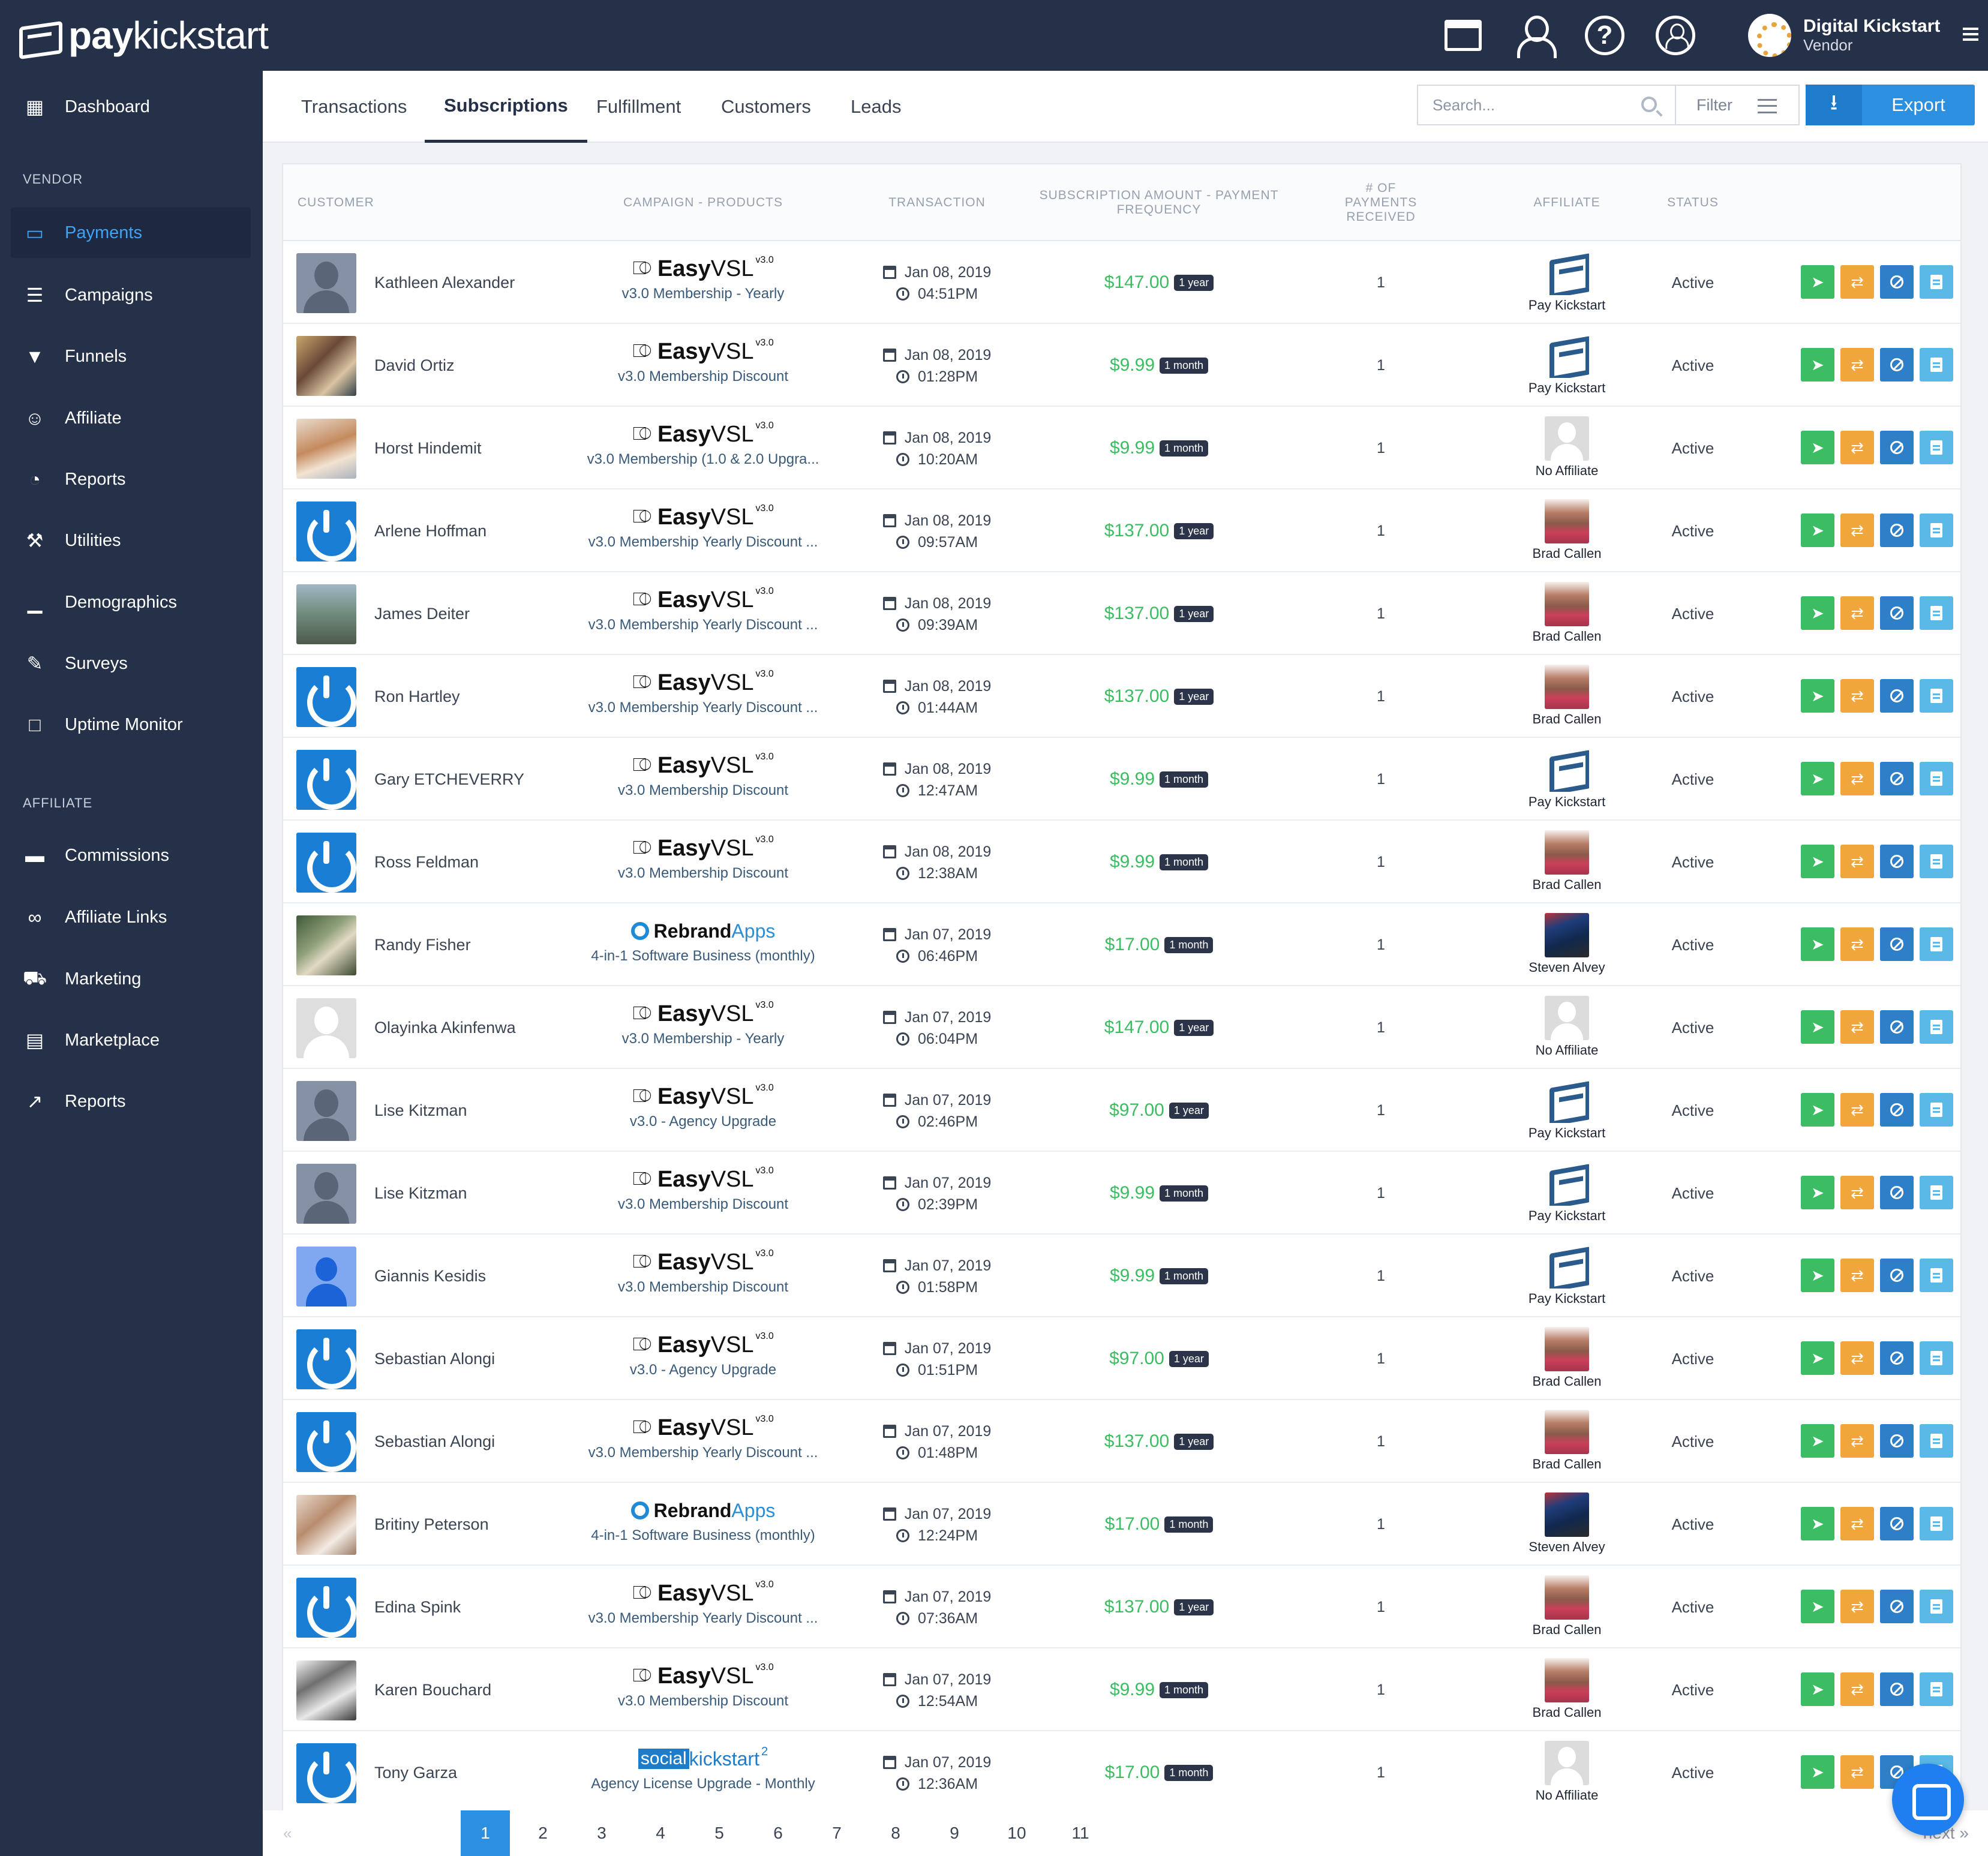 The width and height of the screenshot is (1988, 1856). What do you see at coordinates (506, 107) in the screenshot?
I see `tab-subscriptions: Subscriptions` at bounding box center [506, 107].